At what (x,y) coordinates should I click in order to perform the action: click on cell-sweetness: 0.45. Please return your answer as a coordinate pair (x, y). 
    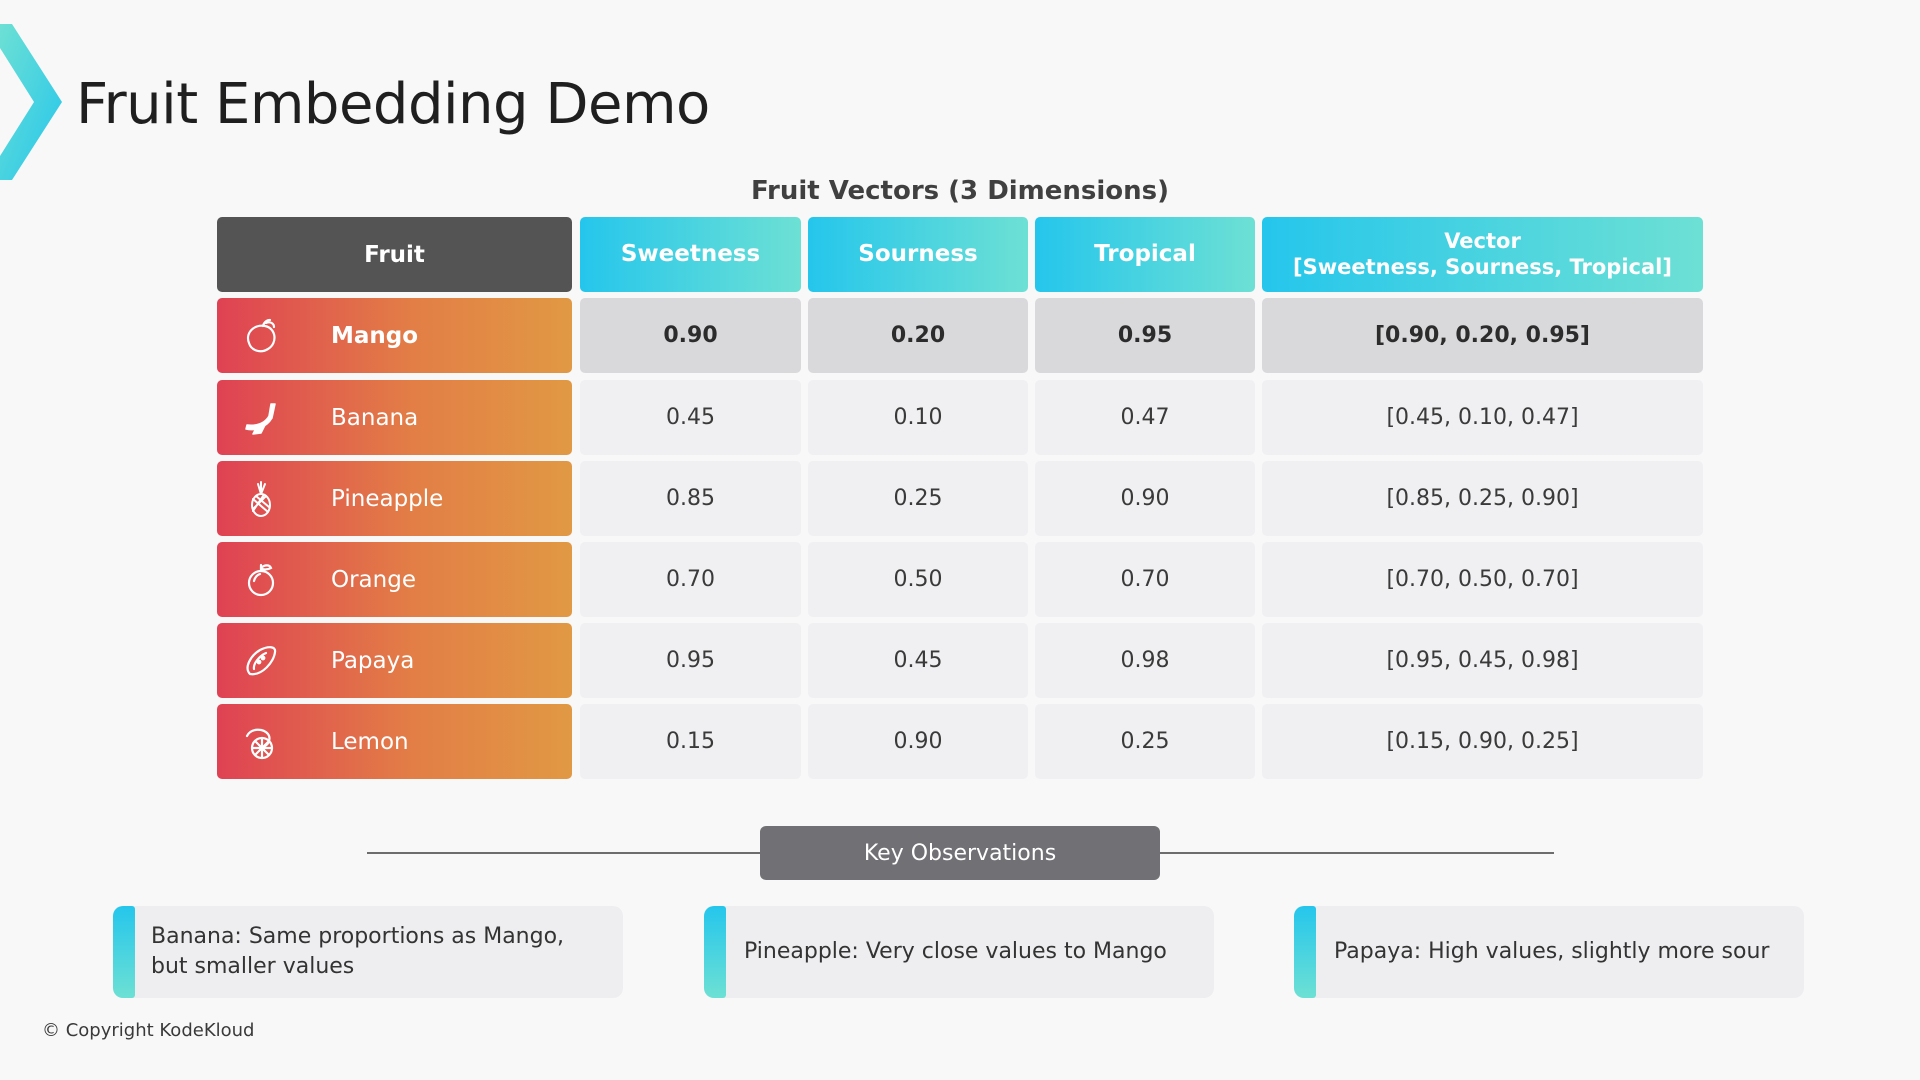
    Looking at the image, I should click on (690, 417).